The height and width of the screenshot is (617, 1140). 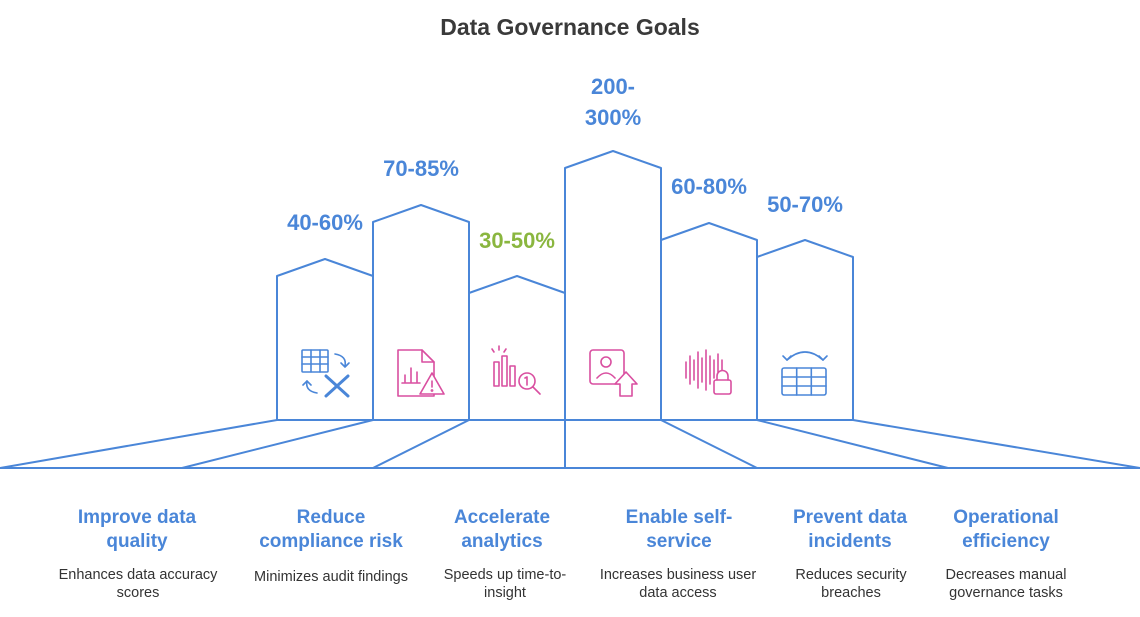 What do you see at coordinates (1006, 529) in the screenshot?
I see `goal-label-efficiency: Operational efficiency` at bounding box center [1006, 529].